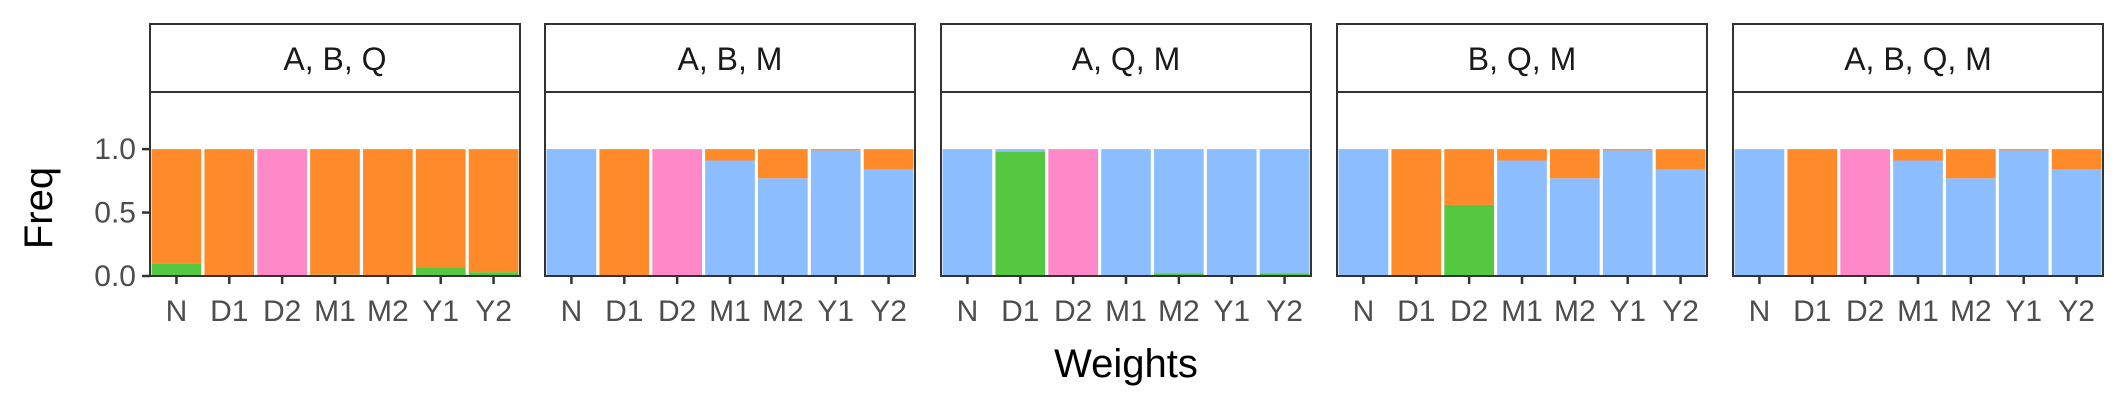 The height and width of the screenshot is (413, 2125). Describe the element at coordinates (115, 213) in the screenshot. I see `y-tick-label: 0.5` at that location.